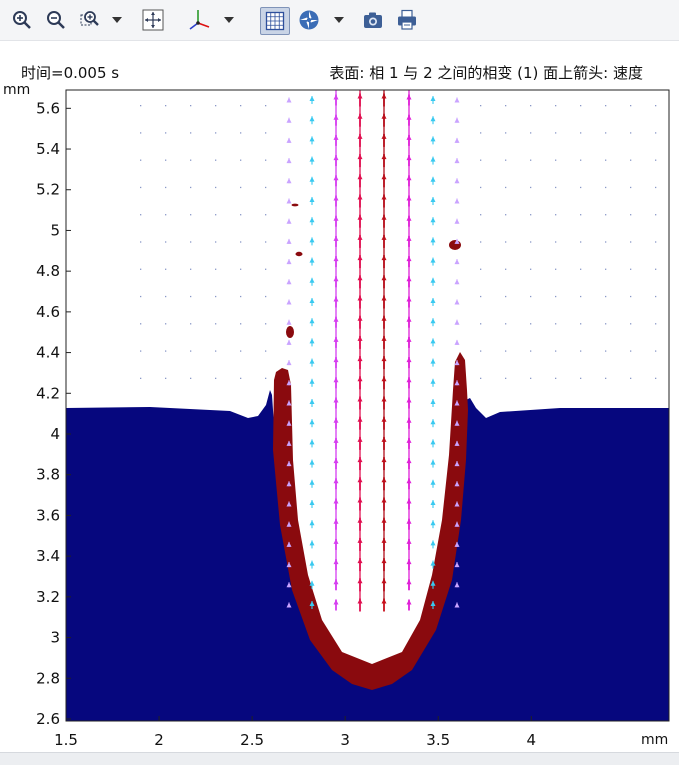 This screenshot has width=679, height=765. Describe the element at coordinates (153, 20) in the screenshot. I see `zoom-extents-button` at that location.